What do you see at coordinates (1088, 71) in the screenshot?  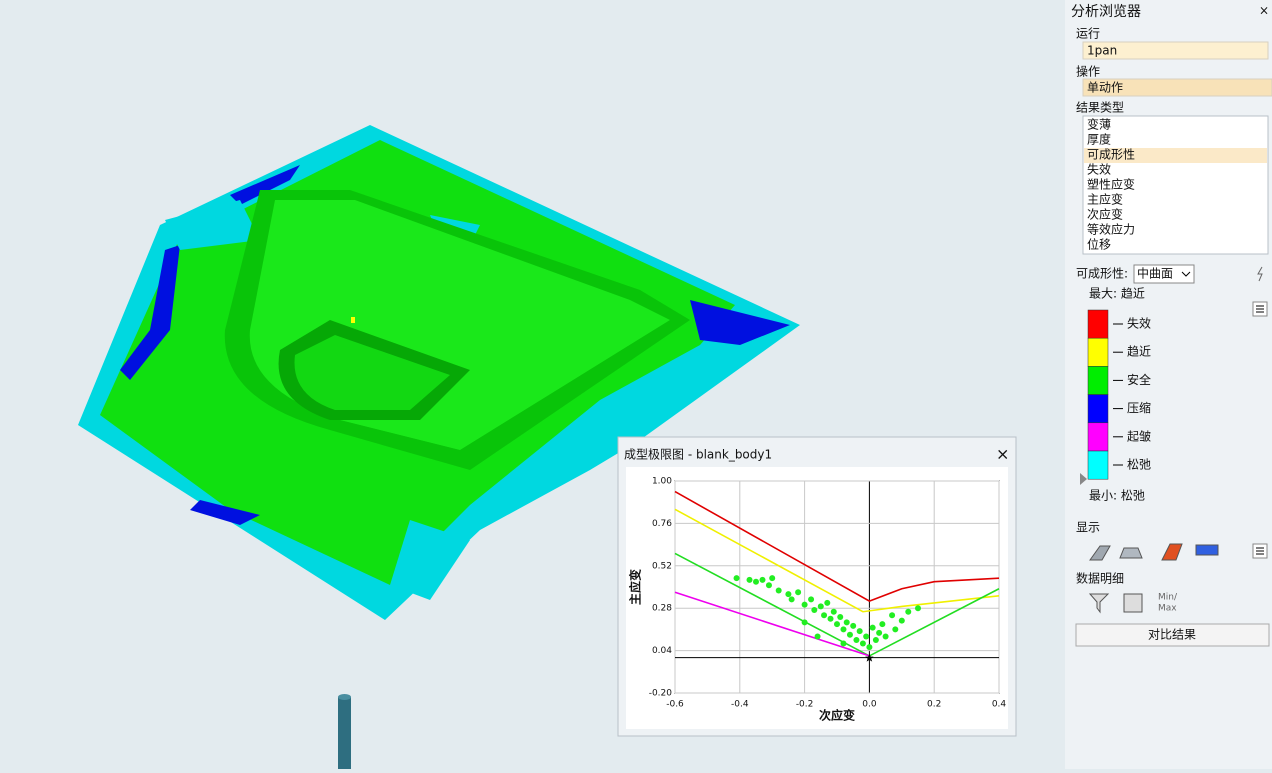 I see `operation-label: 操作` at bounding box center [1088, 71].